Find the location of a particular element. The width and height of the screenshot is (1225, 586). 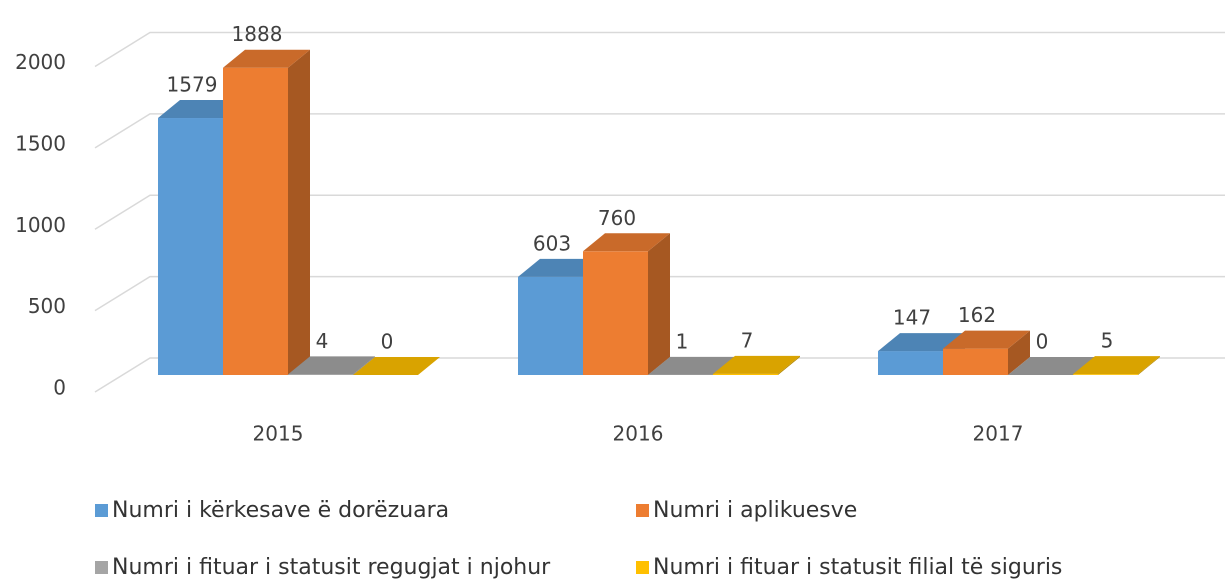

value-label: 1 is located at coordinates (682, 341).